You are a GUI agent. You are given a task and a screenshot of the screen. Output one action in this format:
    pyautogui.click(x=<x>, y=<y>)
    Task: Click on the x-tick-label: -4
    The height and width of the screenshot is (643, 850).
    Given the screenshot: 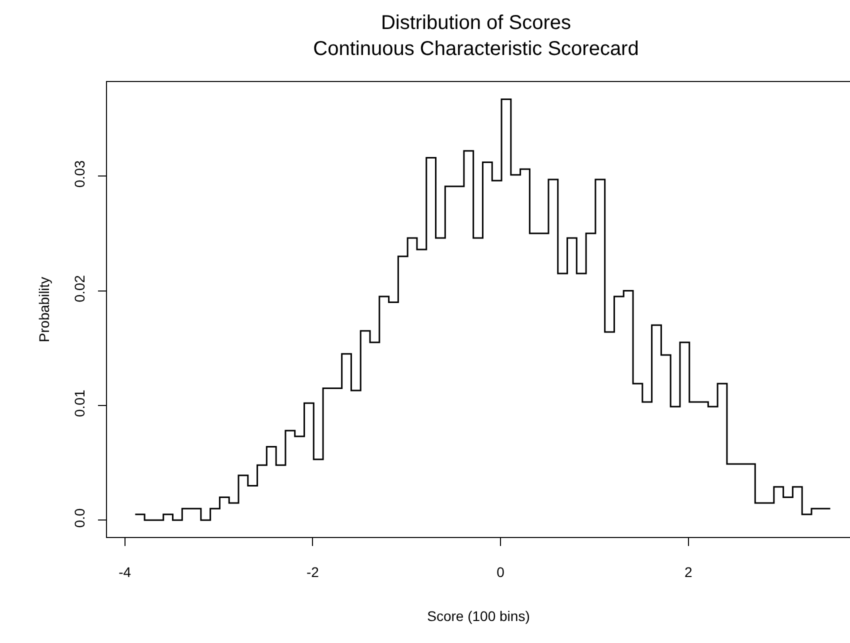 What is the action you would take?
    pyautogui.click(x=125, y=572)
    